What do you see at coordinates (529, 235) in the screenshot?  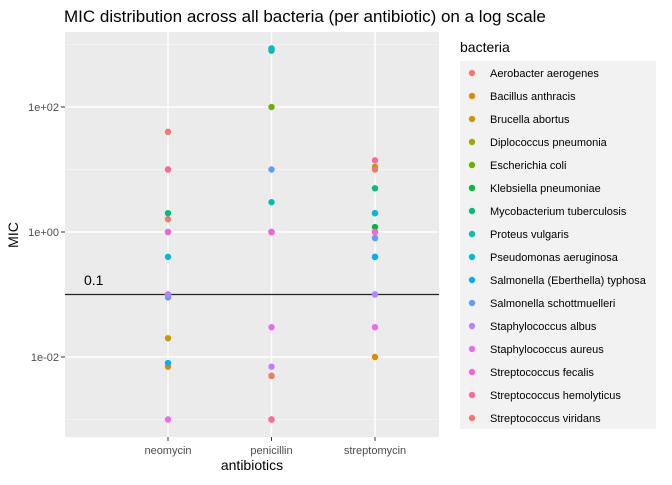 I see `legend-label: Proteus vulgaris` at bounding box center [529, 235].